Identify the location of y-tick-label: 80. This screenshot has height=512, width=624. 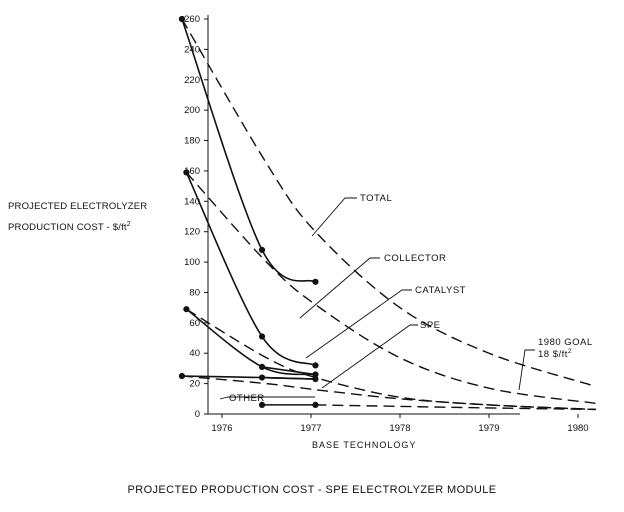
(194, 292).